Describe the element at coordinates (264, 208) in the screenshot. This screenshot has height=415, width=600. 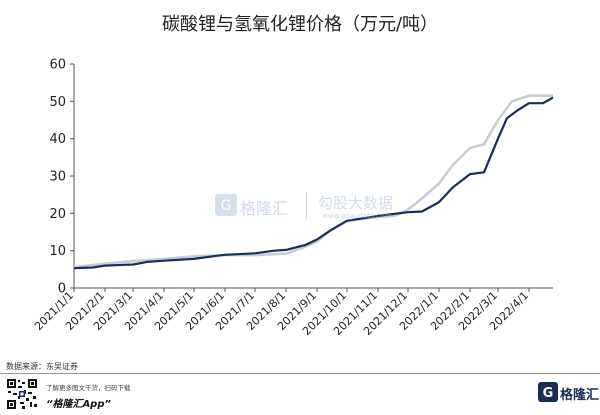
I see `watermark-brand: 格隆汇` at that location.